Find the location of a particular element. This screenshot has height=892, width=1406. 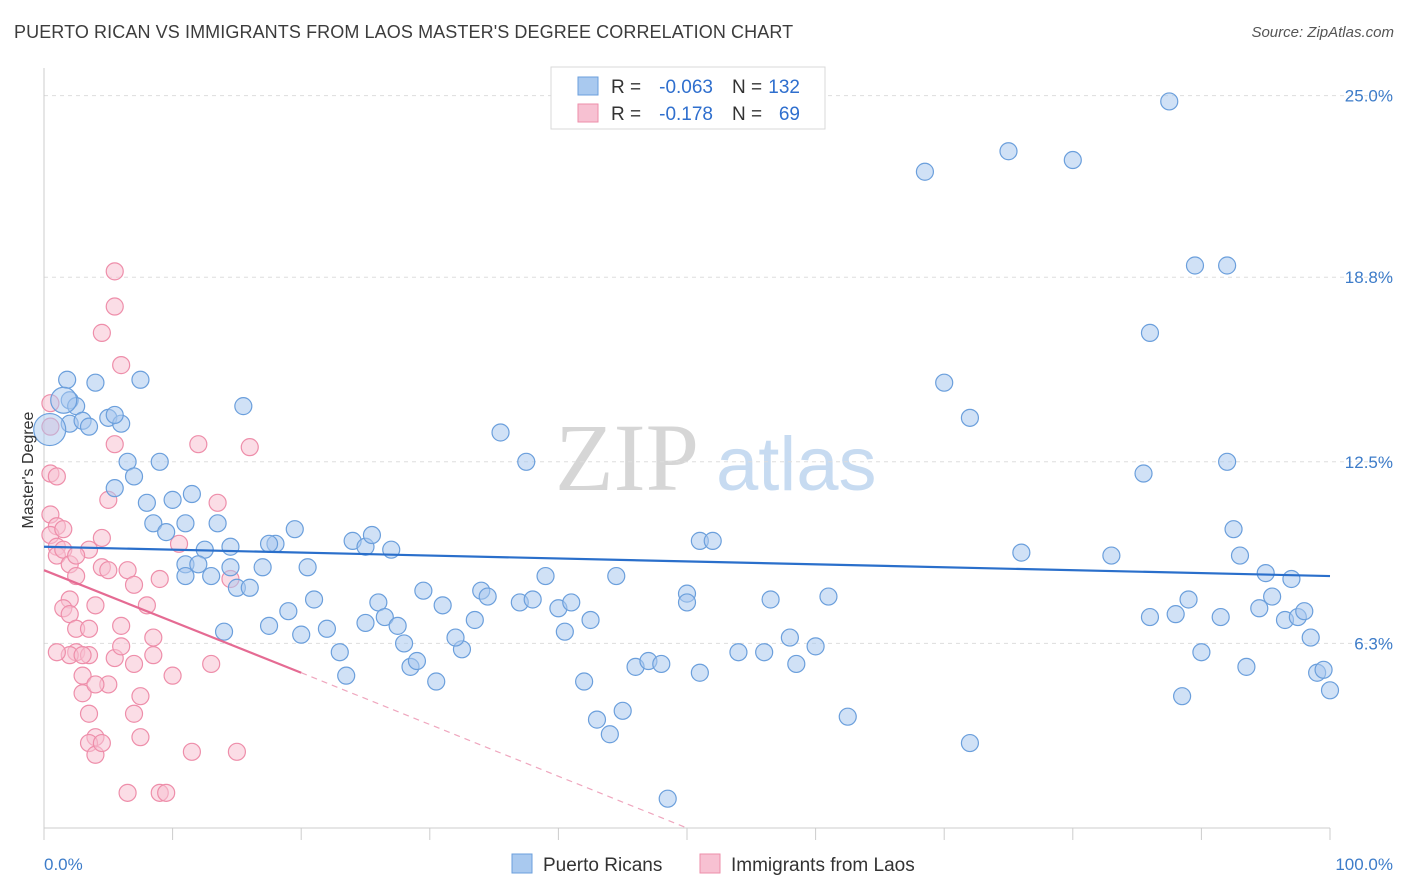

legend-swatch-pink is located at coordinates (588, 113).